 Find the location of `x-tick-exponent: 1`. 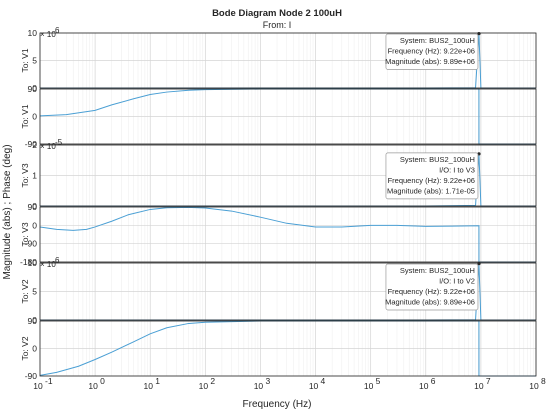

x-tick-exponent: 1 is located at coordinates (157, 381).